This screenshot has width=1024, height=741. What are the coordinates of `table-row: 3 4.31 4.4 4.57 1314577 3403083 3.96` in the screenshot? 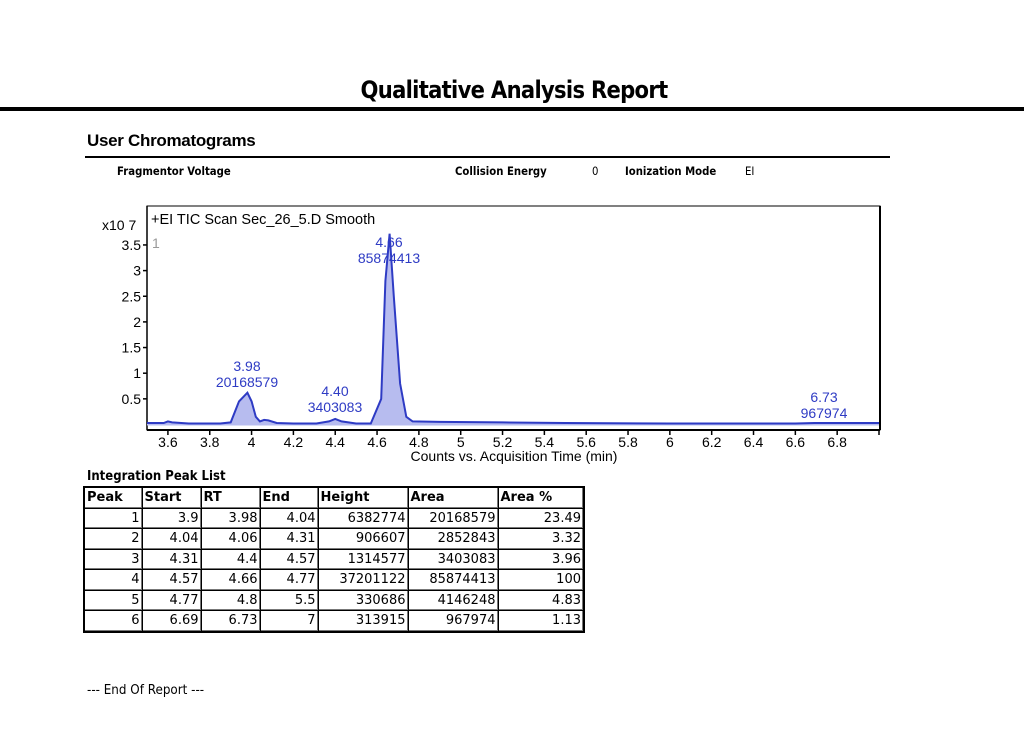 It's located at (334, 559).